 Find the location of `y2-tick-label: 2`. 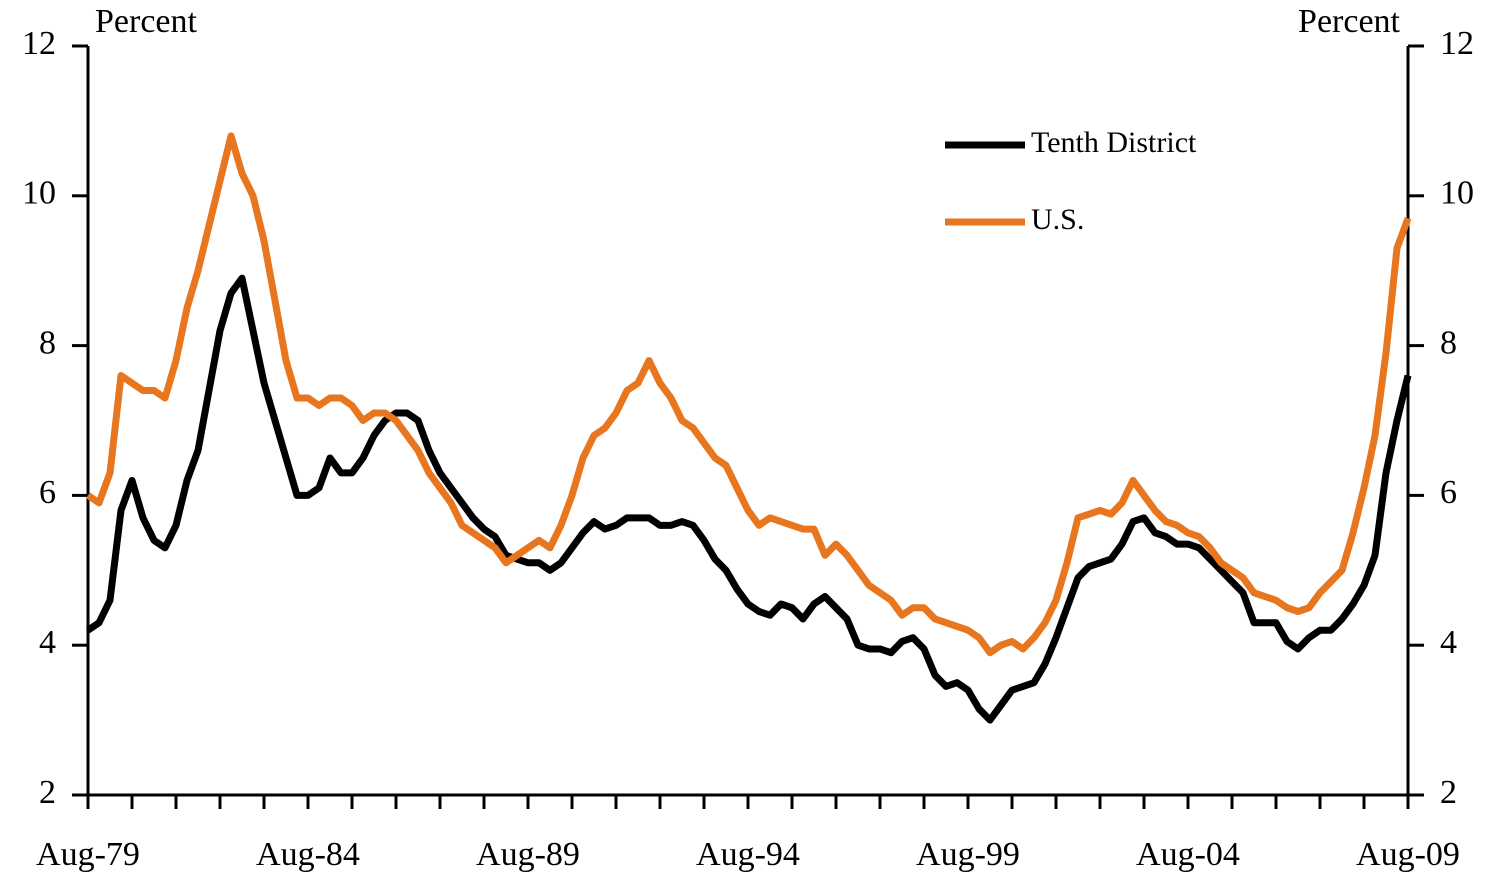

y2-tick-label: 2 is located at coordinates (1448, 792).